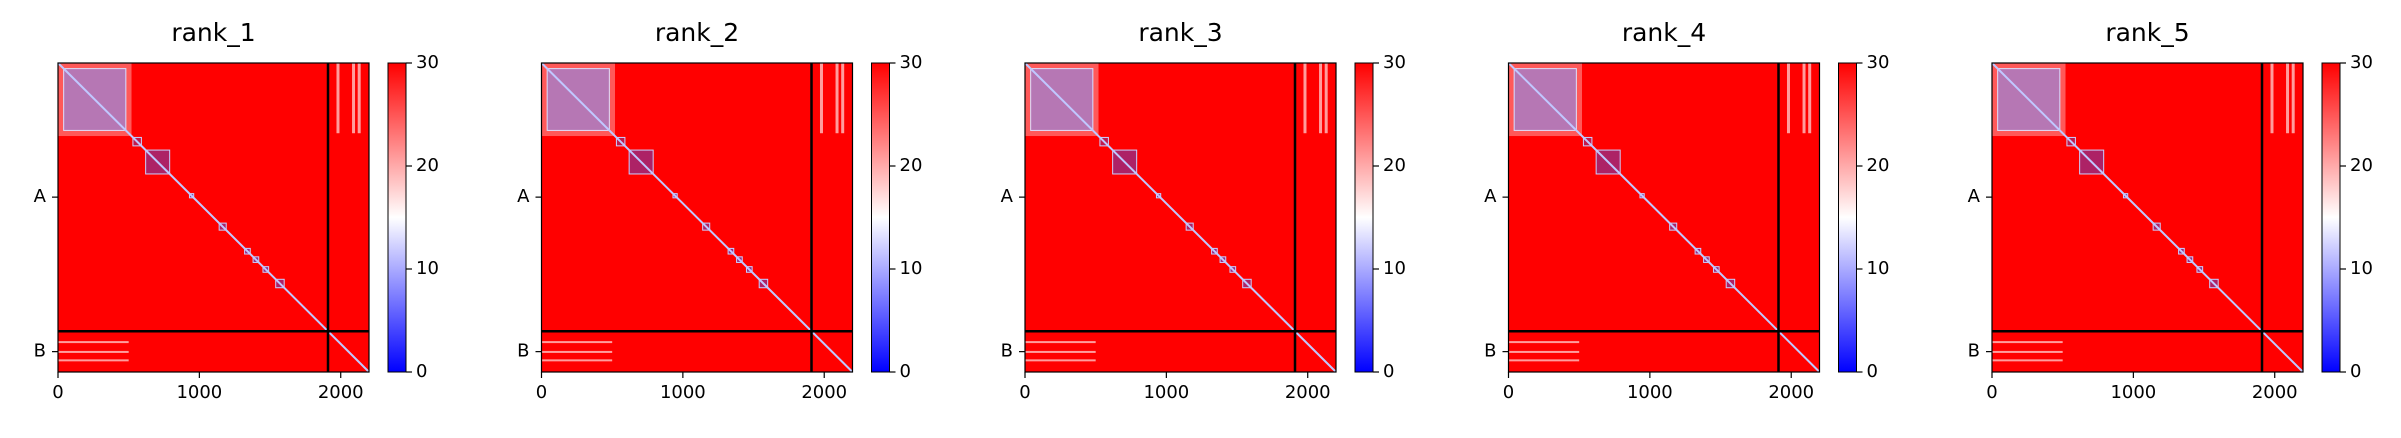  What do you see at coordinates (2147, 32) in the screenshot?
I see `chart-title: rank_5` at bounding box center [2147, 32].